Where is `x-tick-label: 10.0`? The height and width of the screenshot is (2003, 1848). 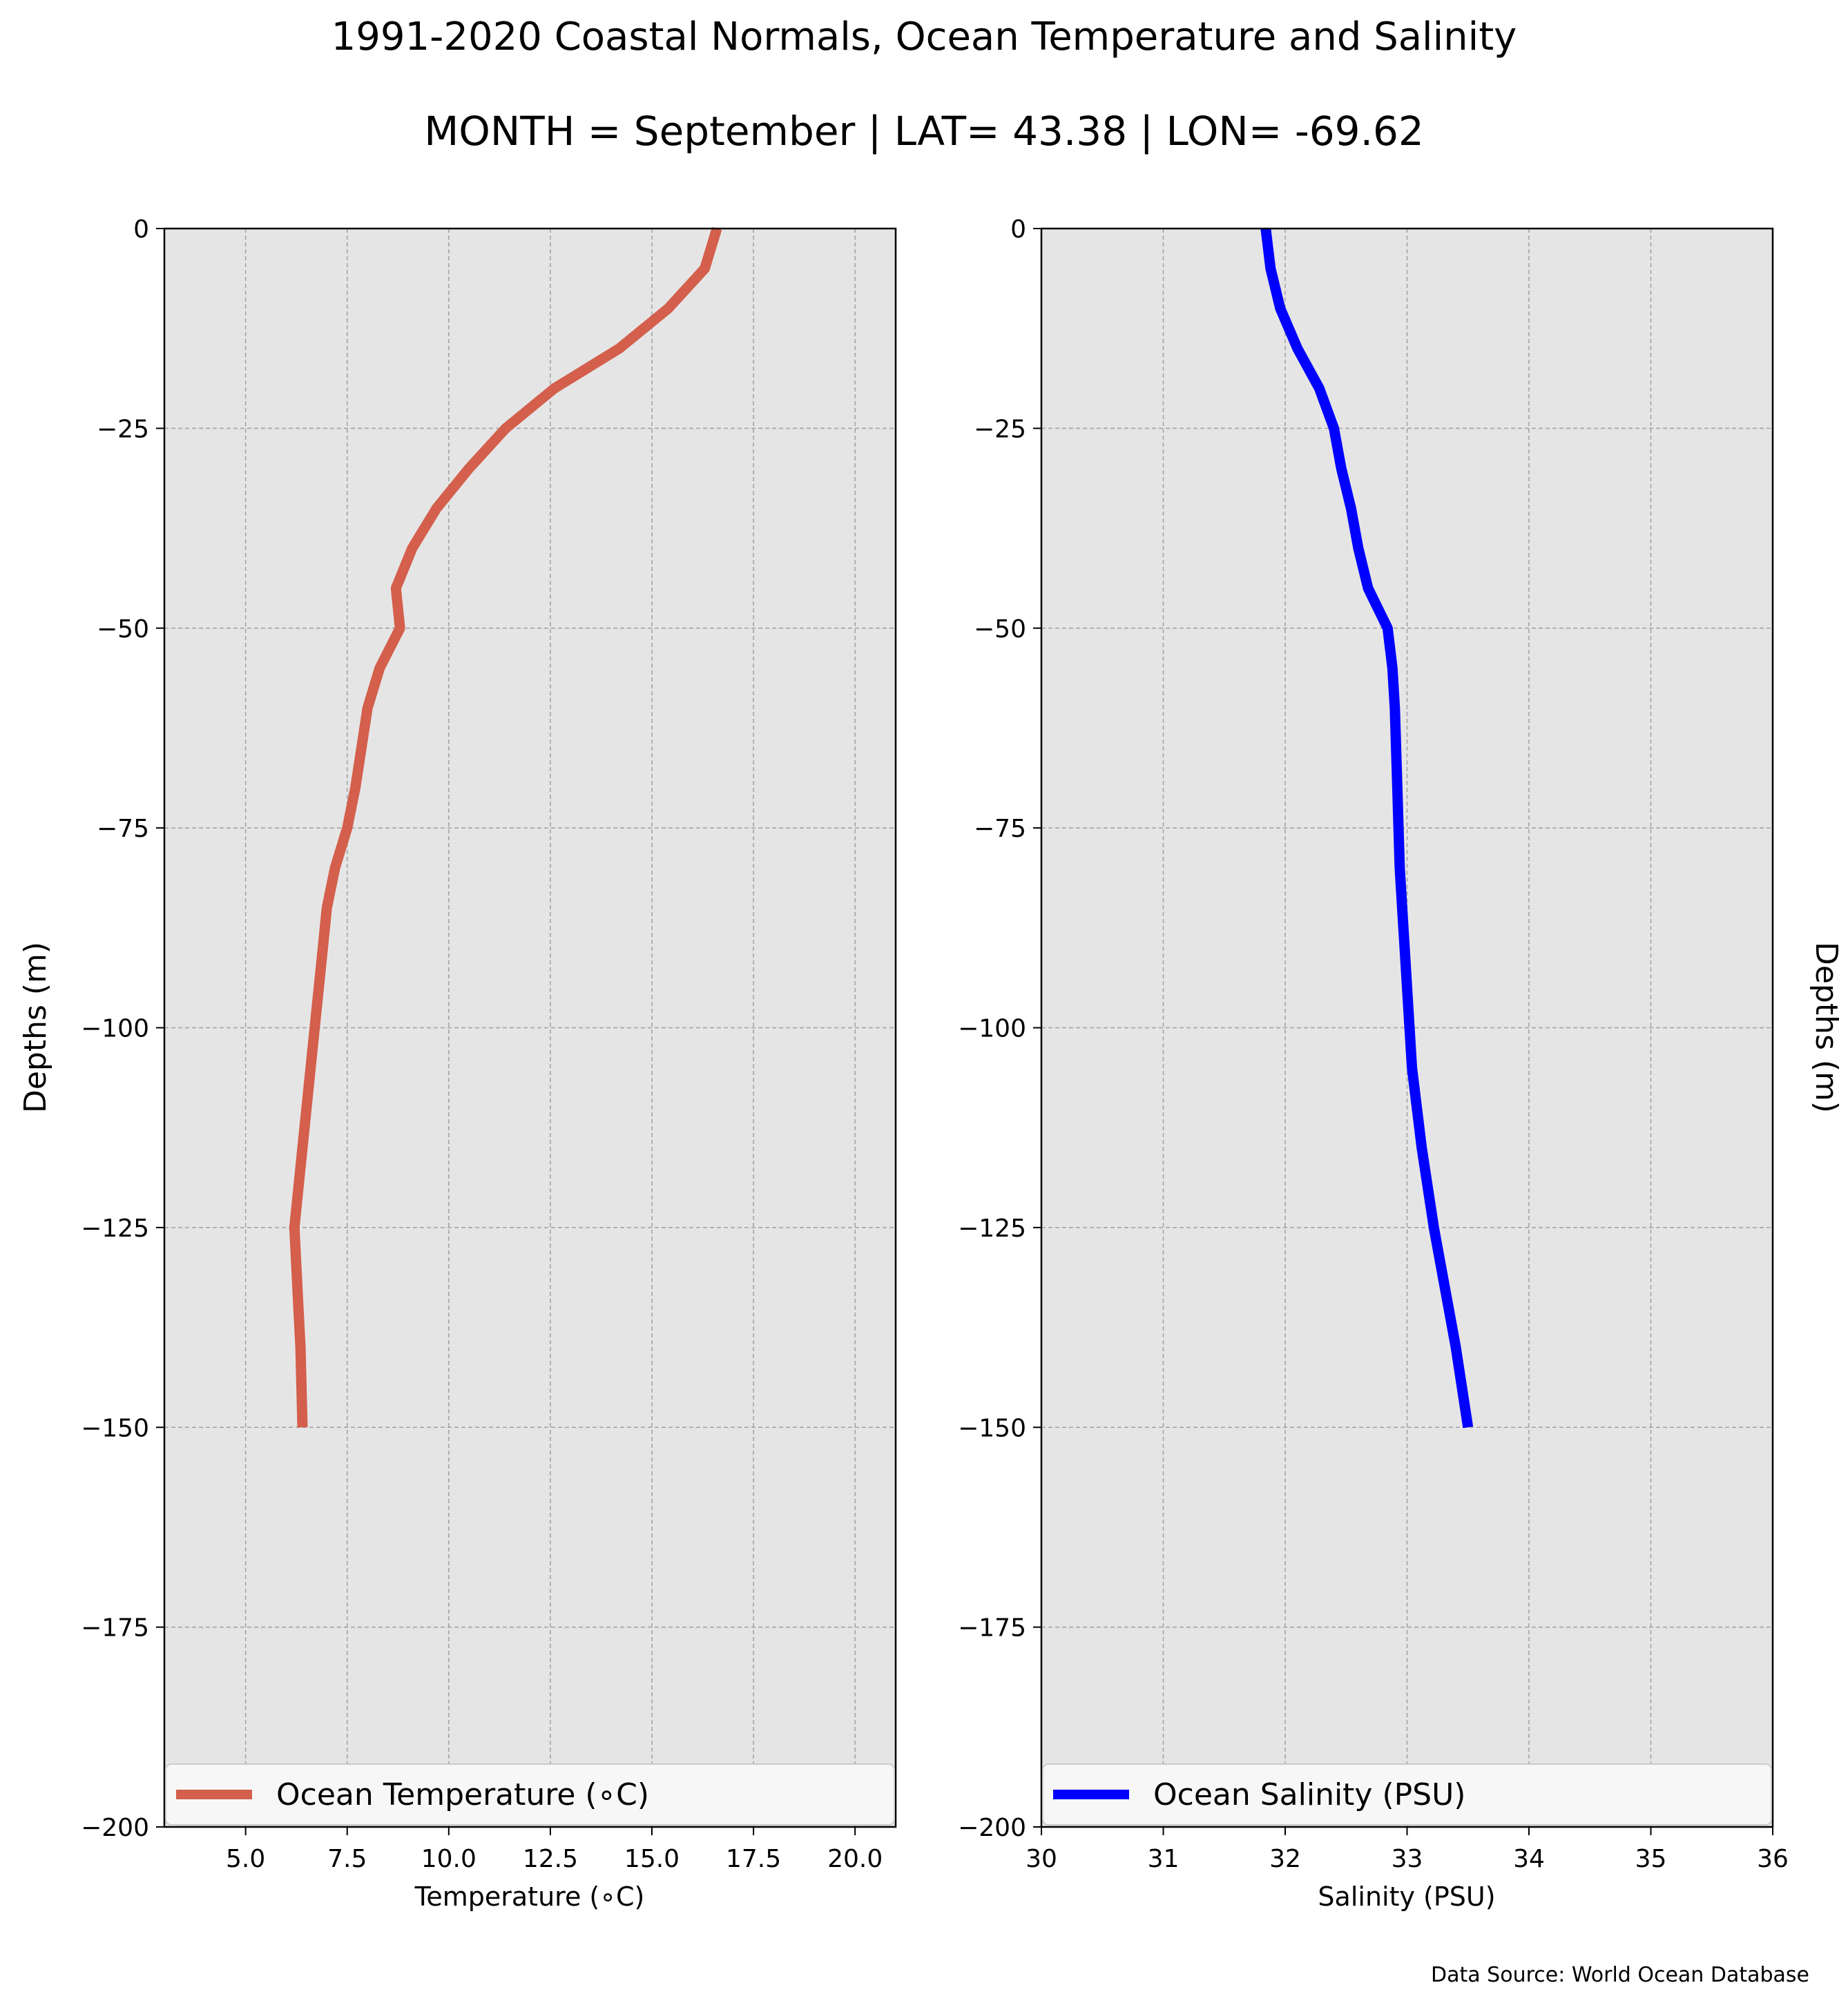 x-tick-label: 10.0 is located at coordinates (449, 1859).